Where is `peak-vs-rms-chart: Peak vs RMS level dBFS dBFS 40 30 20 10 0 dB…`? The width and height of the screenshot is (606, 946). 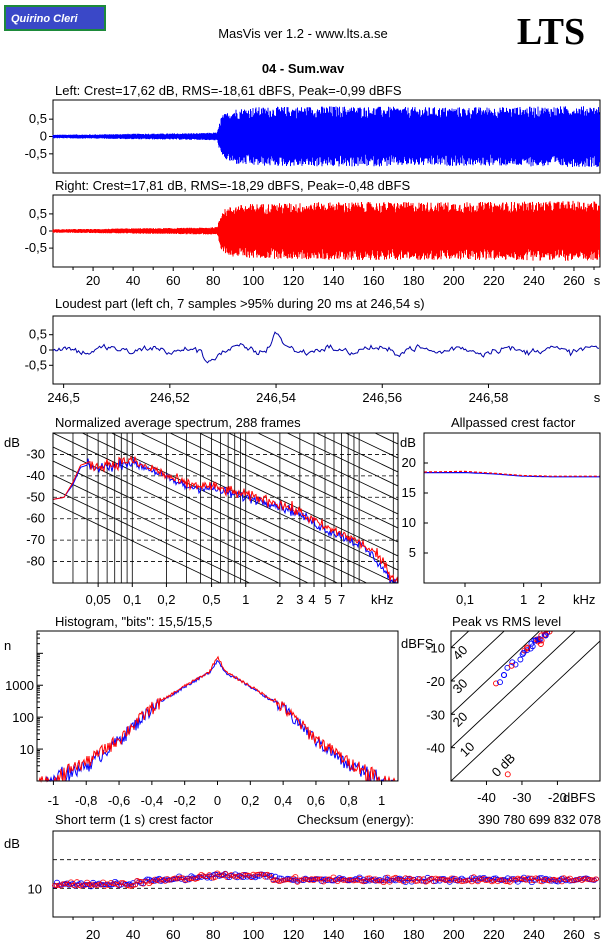
peak-vs-rms-chart: Peak vs RMS level dBFS dBFS 40 30 20 10 0 dB… is located at coordinates (501, 695).